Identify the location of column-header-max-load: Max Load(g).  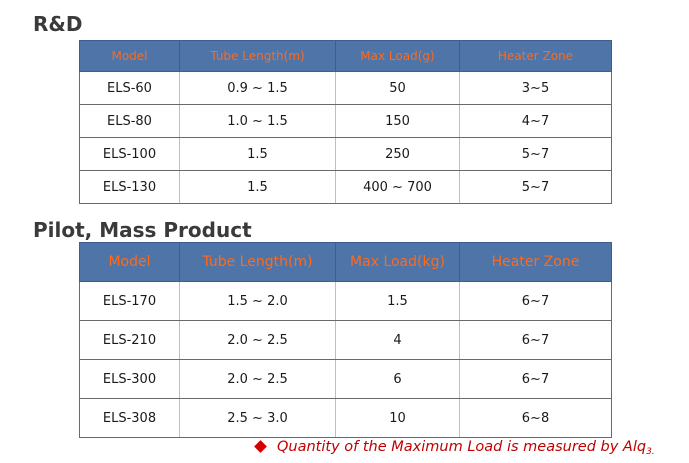
(397, 56).